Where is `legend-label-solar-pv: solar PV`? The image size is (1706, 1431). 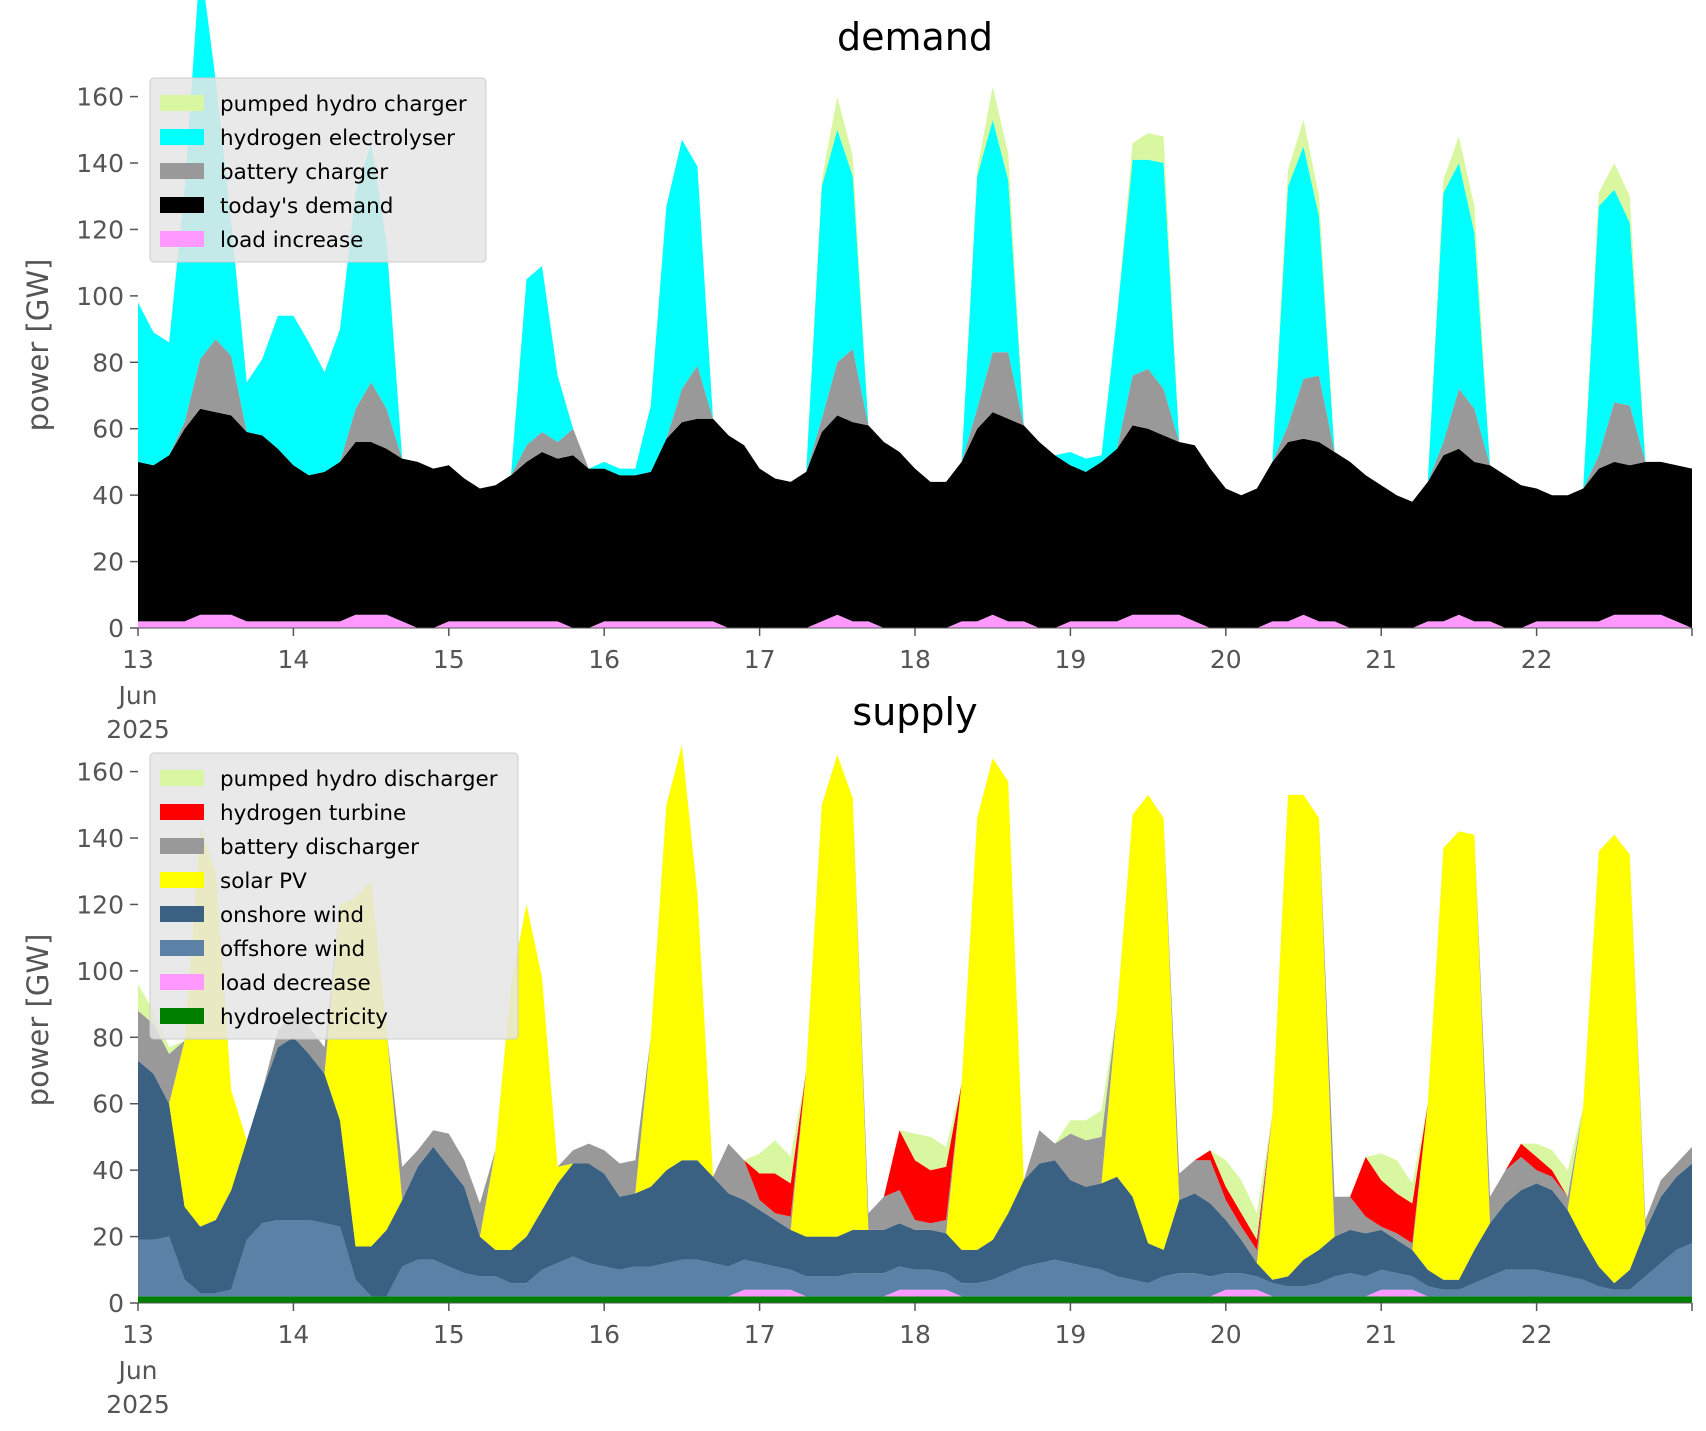
legend-label-solar-pv: solar PV is located at coordinates (263, 881).